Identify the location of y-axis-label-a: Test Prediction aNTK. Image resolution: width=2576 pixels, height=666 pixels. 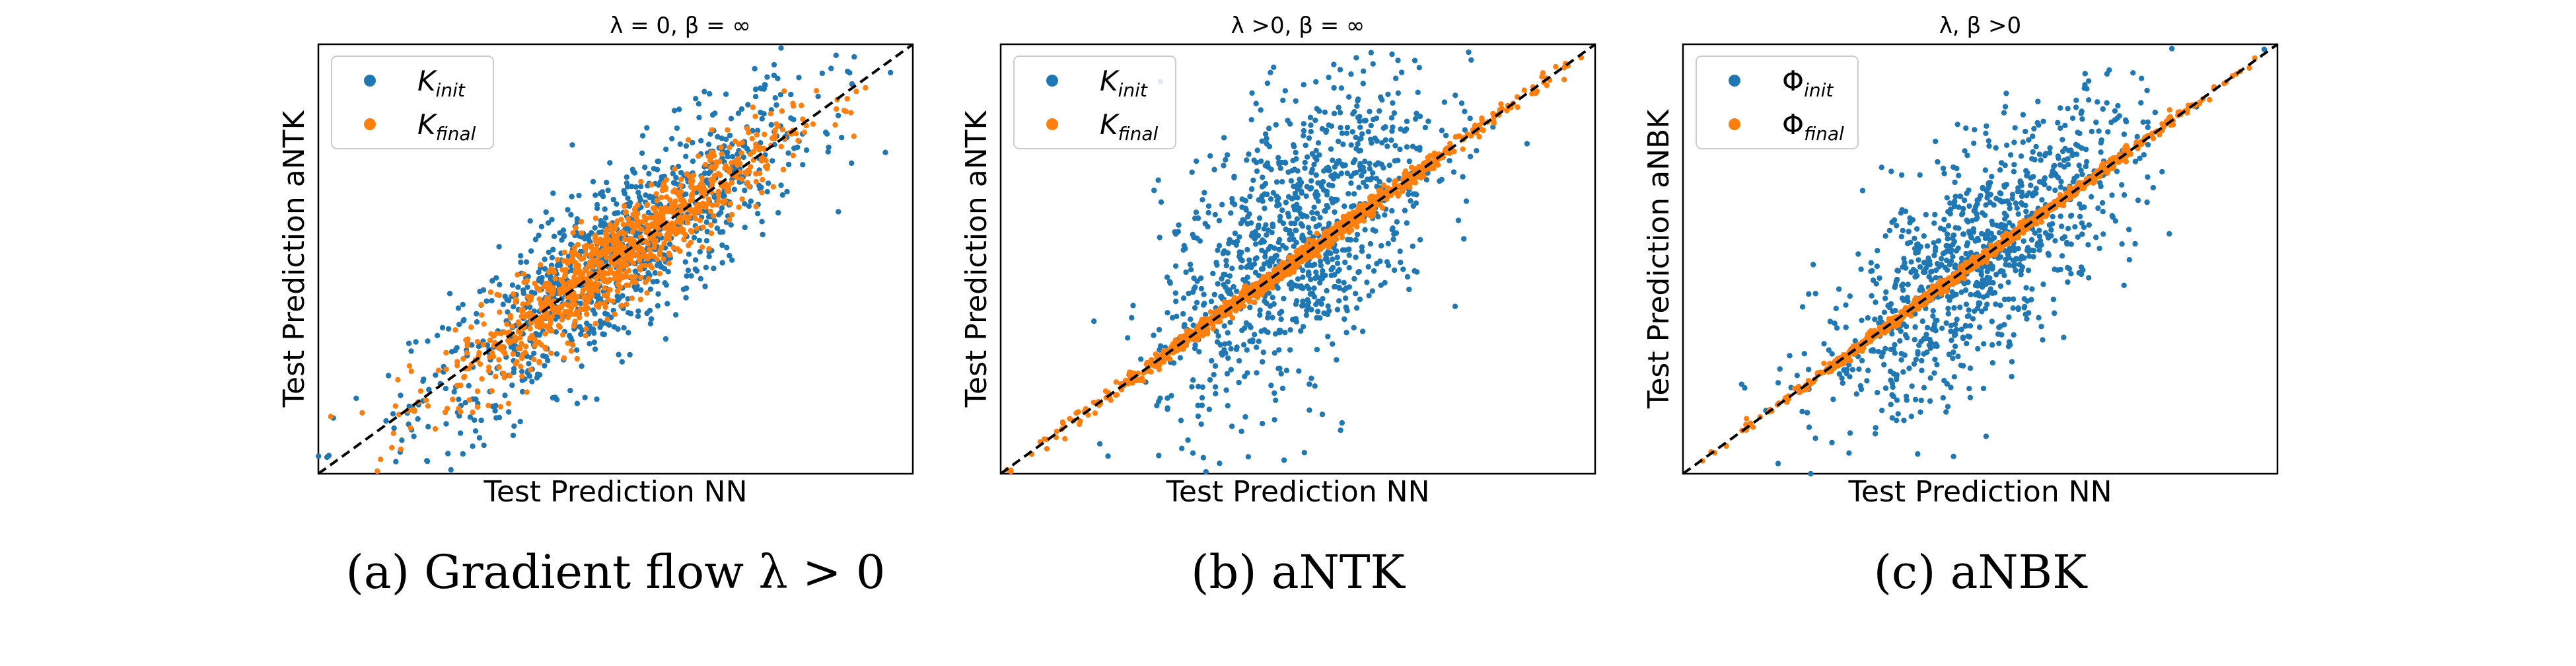
(294, 259).